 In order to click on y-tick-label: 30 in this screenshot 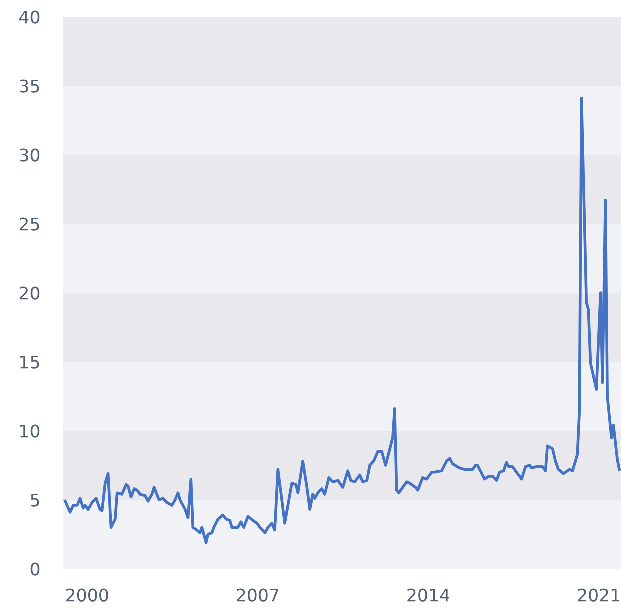, I will do `click(30, 155)`.